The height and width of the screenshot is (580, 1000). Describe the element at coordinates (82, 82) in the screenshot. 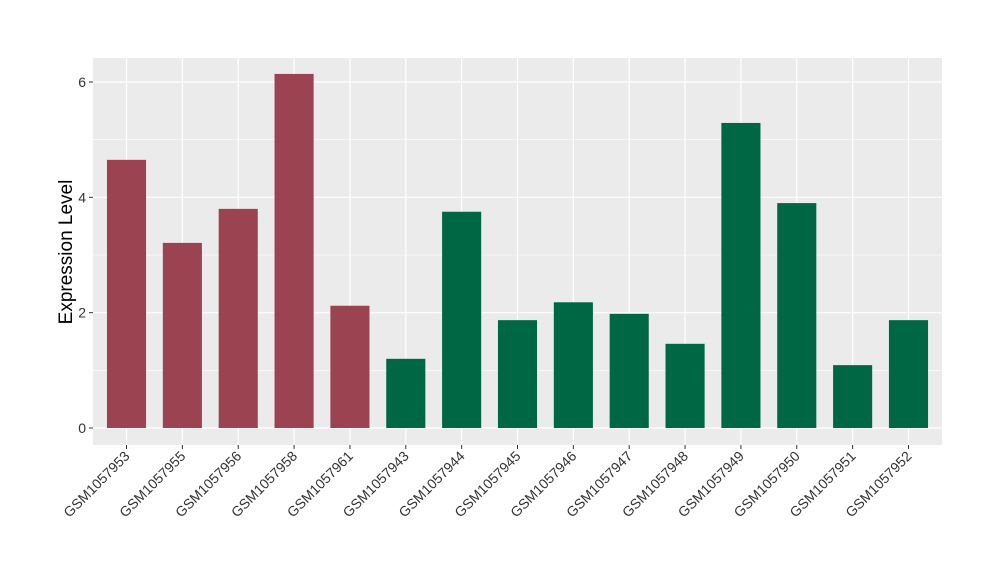

I see `y-tick-label: 6` at that location.